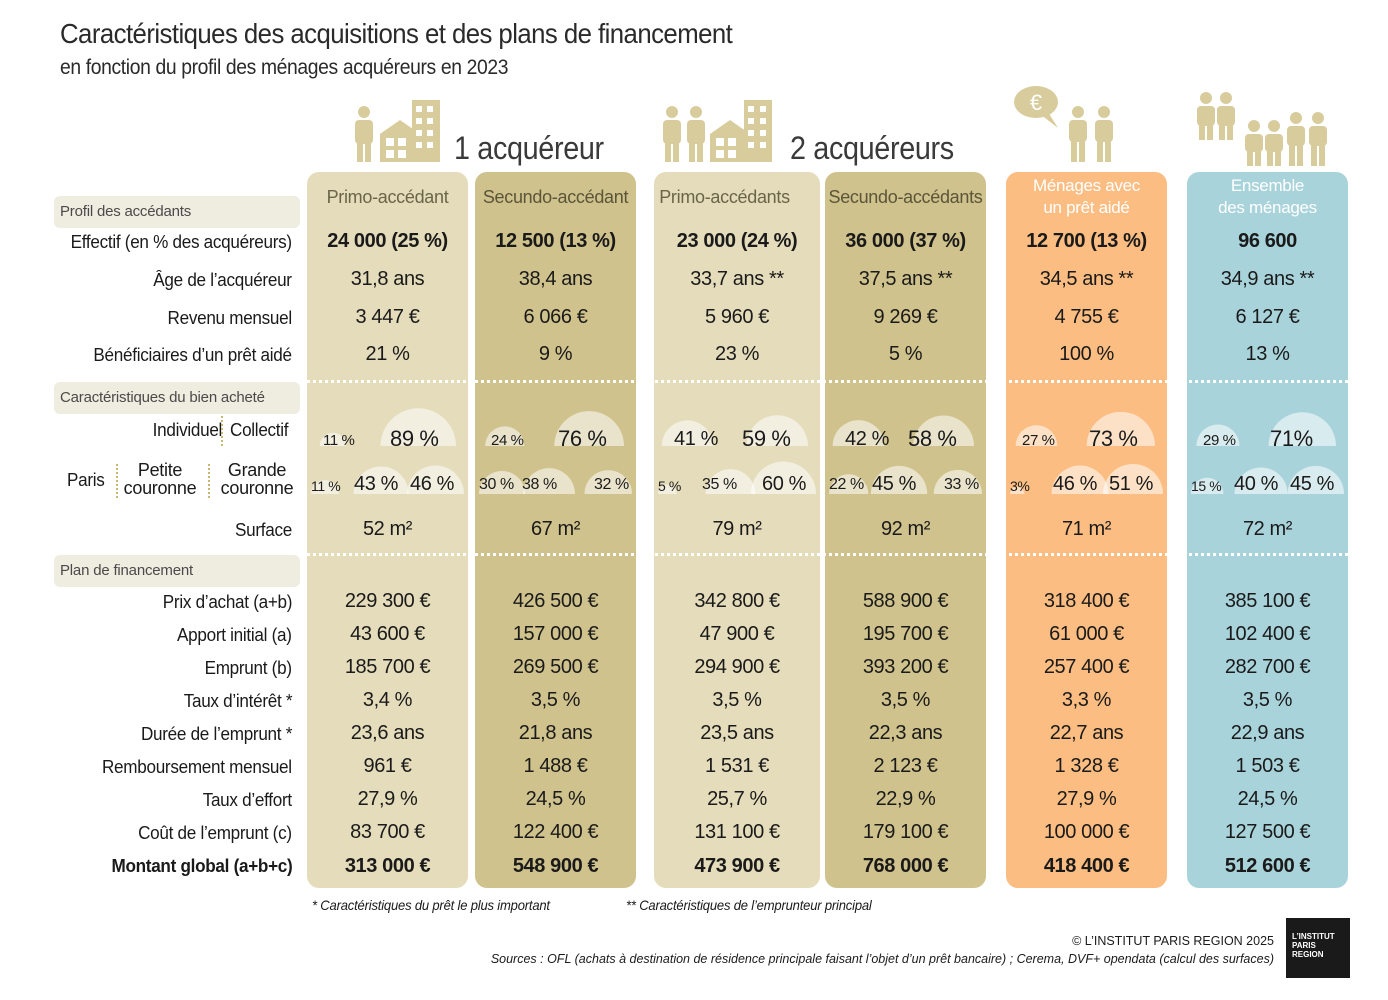  I want to click on pct-type_col-5: 71%, so click(1291, 438).